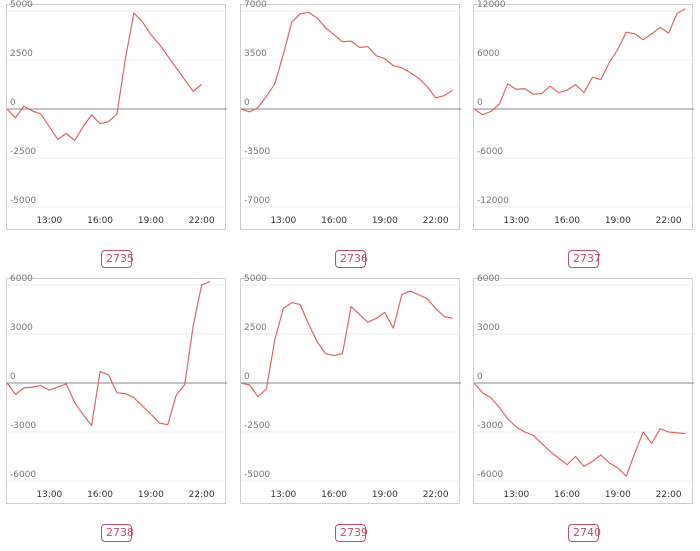 This screenshot has width=700, height=551. Describe the element at coordinates (351, 259) in the screenshot. I see `chart-id-badge: 2736` at that location.